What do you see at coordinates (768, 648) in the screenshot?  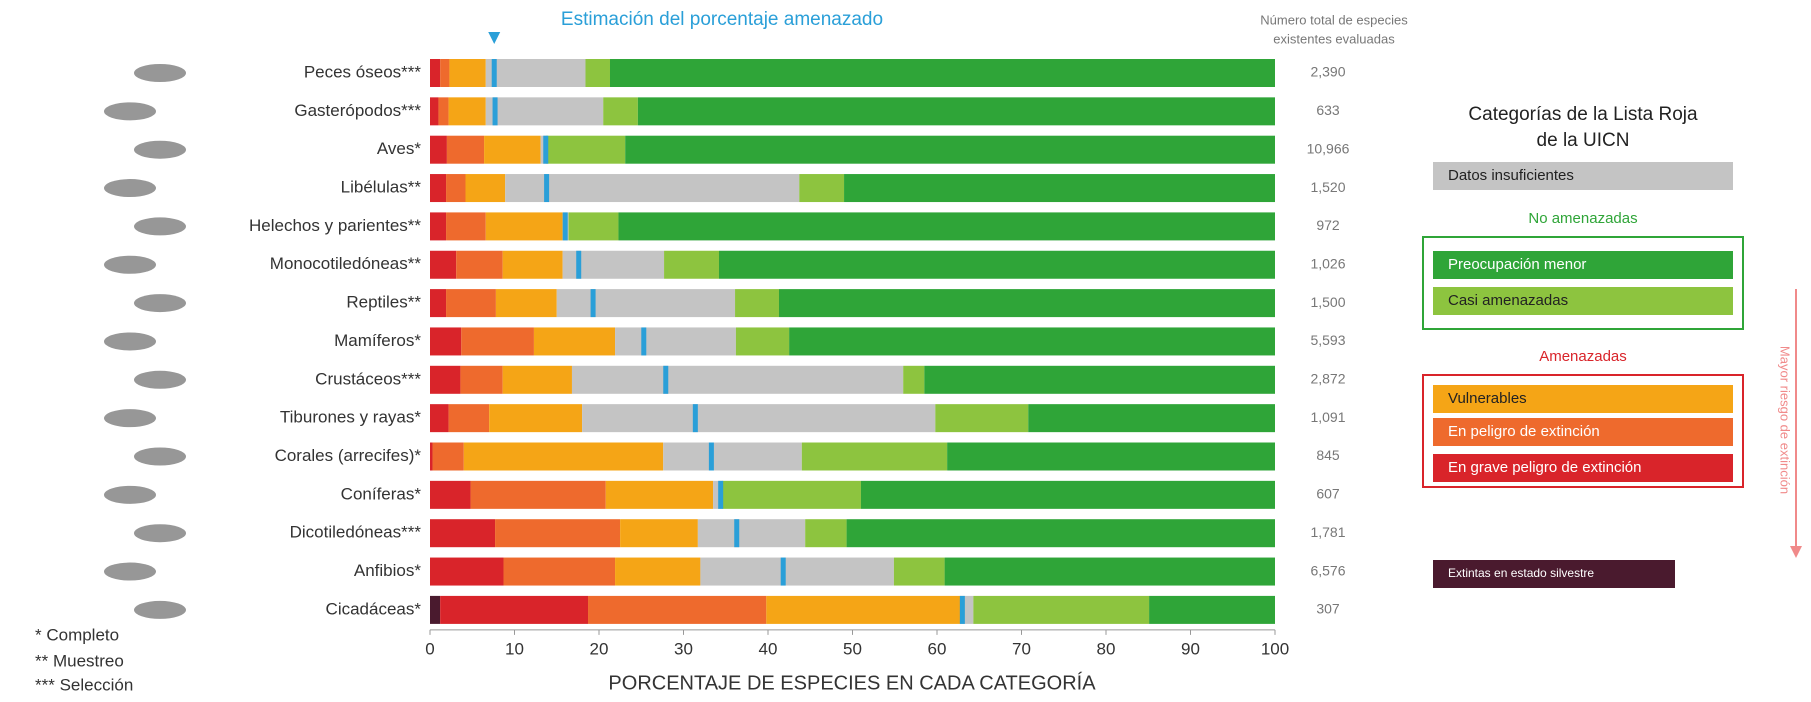 I see `x-tick-label: 40` at bounding box center [768, 648].